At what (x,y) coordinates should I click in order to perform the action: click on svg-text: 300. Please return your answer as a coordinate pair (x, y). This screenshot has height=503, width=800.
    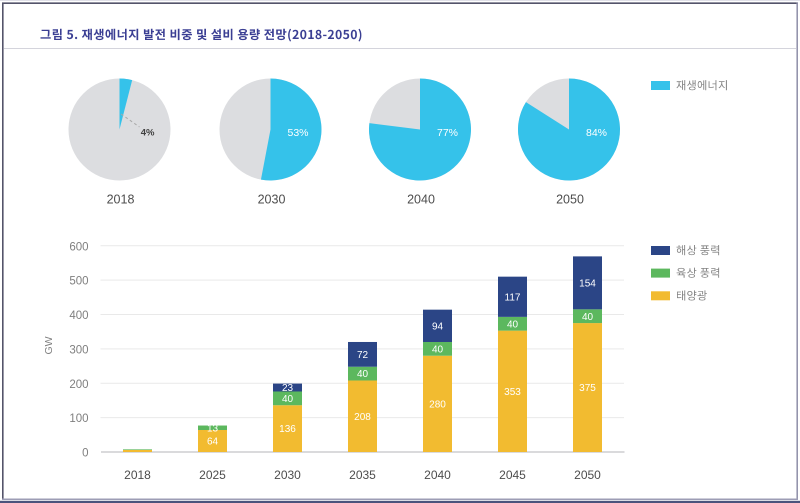
    Looking at the image, I should click on (78, 351).